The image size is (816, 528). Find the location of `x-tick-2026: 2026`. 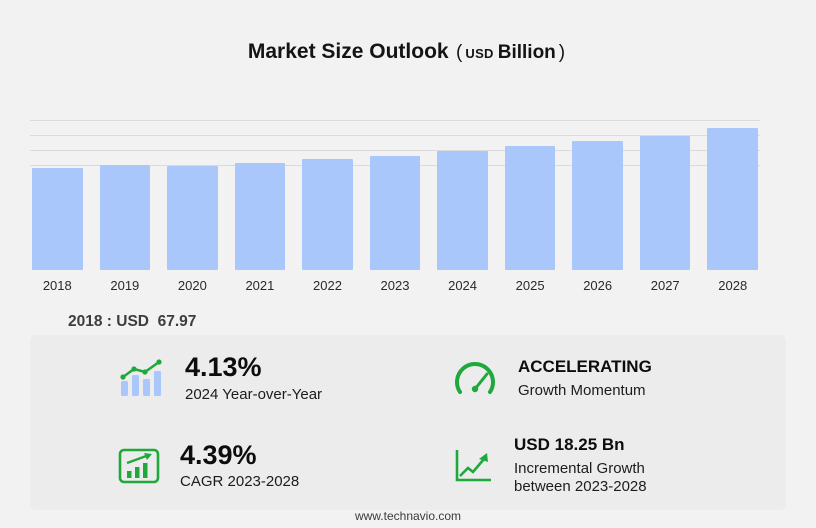

x-tick-2026: 2026 is located at coordinates (598, 285).